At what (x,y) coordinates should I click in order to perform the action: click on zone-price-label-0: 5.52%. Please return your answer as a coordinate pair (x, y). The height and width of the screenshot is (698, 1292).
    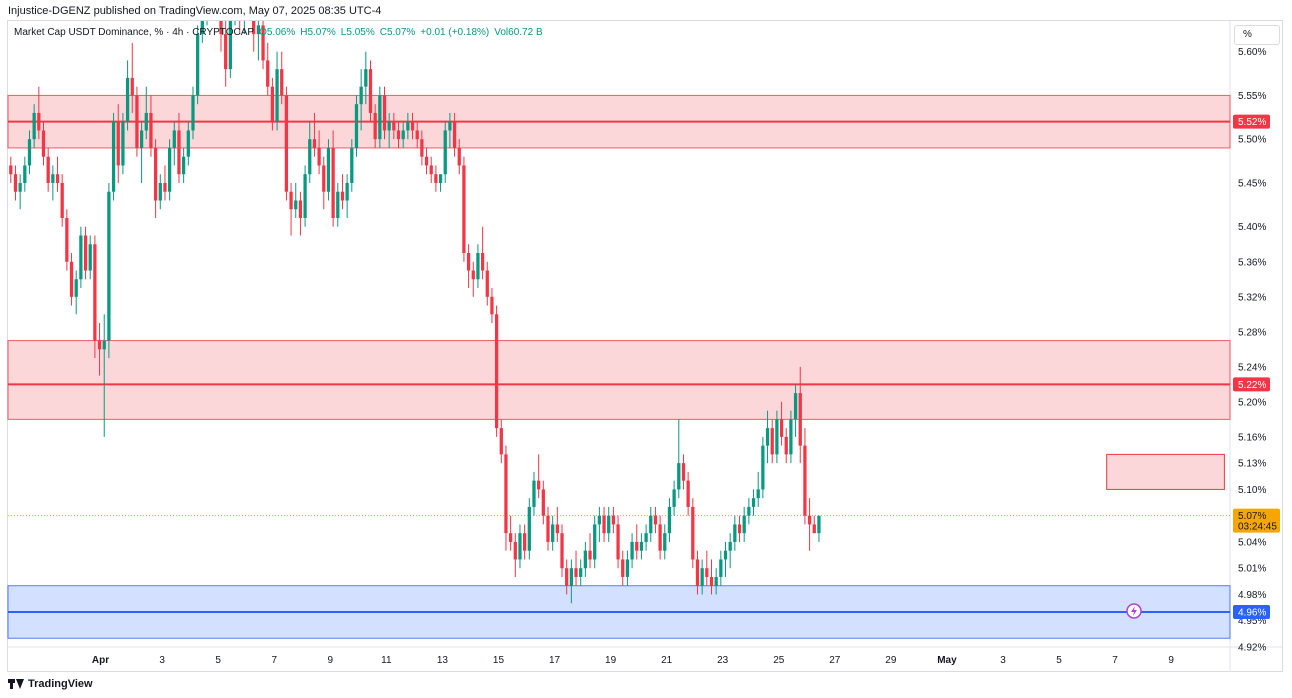
    Looking at the image, I should click on (1252, 122).